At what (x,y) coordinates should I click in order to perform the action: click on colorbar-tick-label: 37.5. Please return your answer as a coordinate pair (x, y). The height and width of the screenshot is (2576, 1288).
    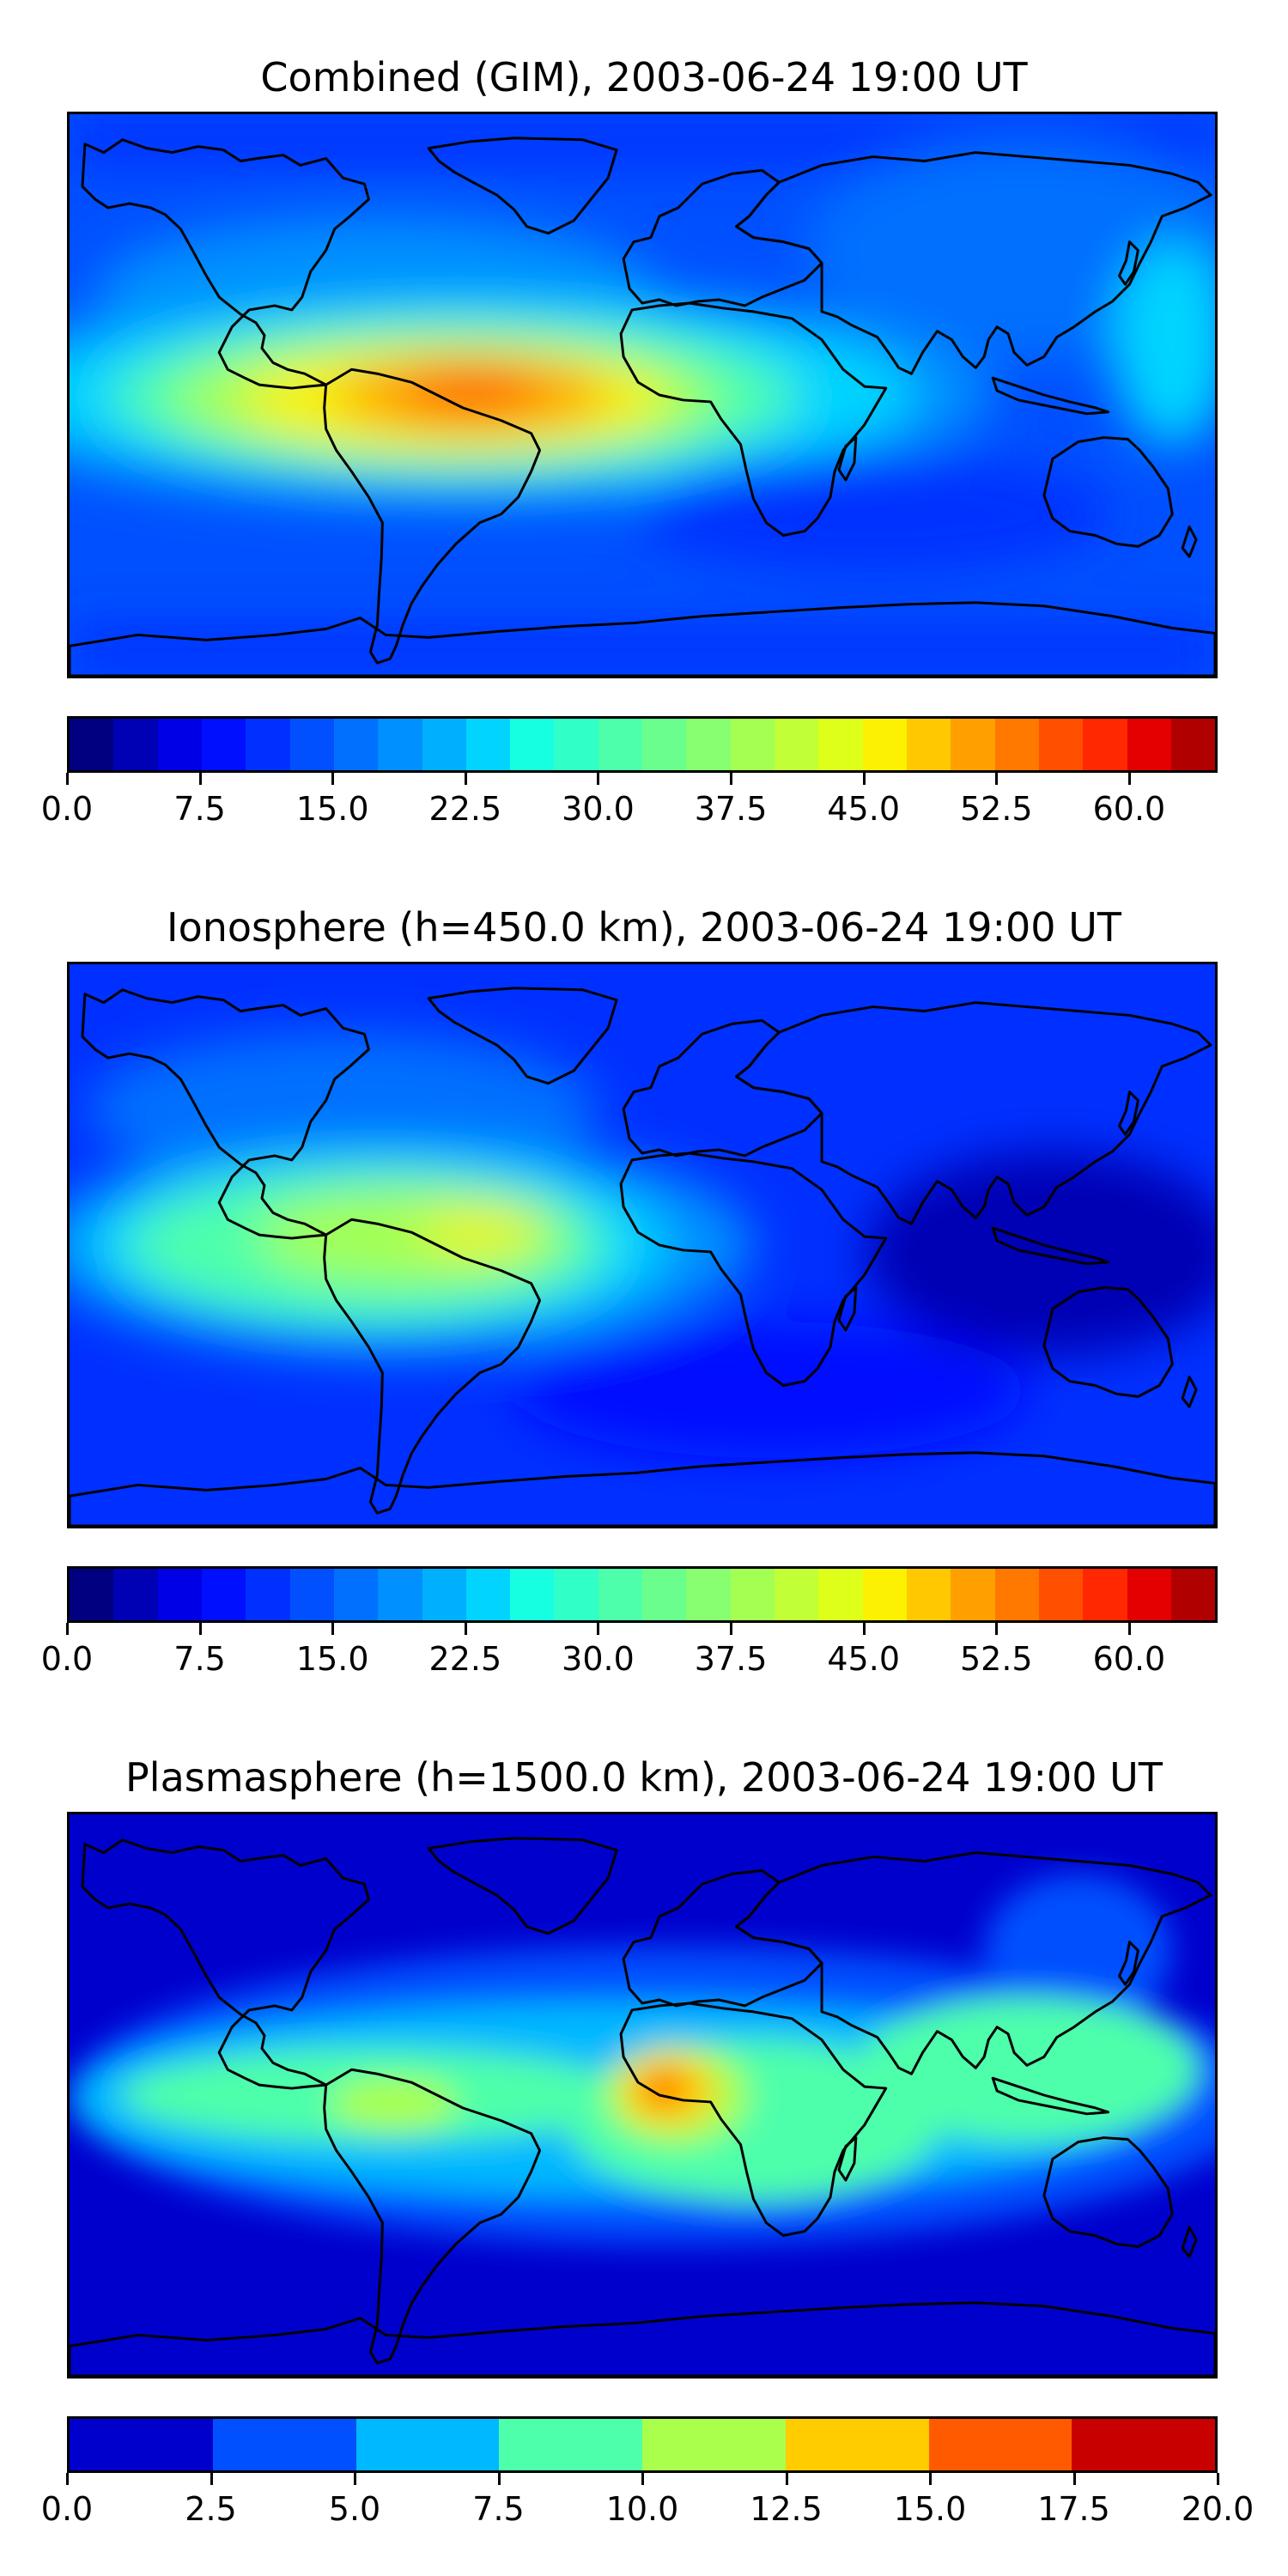
    Looking at the image, I should click on (731, 809).